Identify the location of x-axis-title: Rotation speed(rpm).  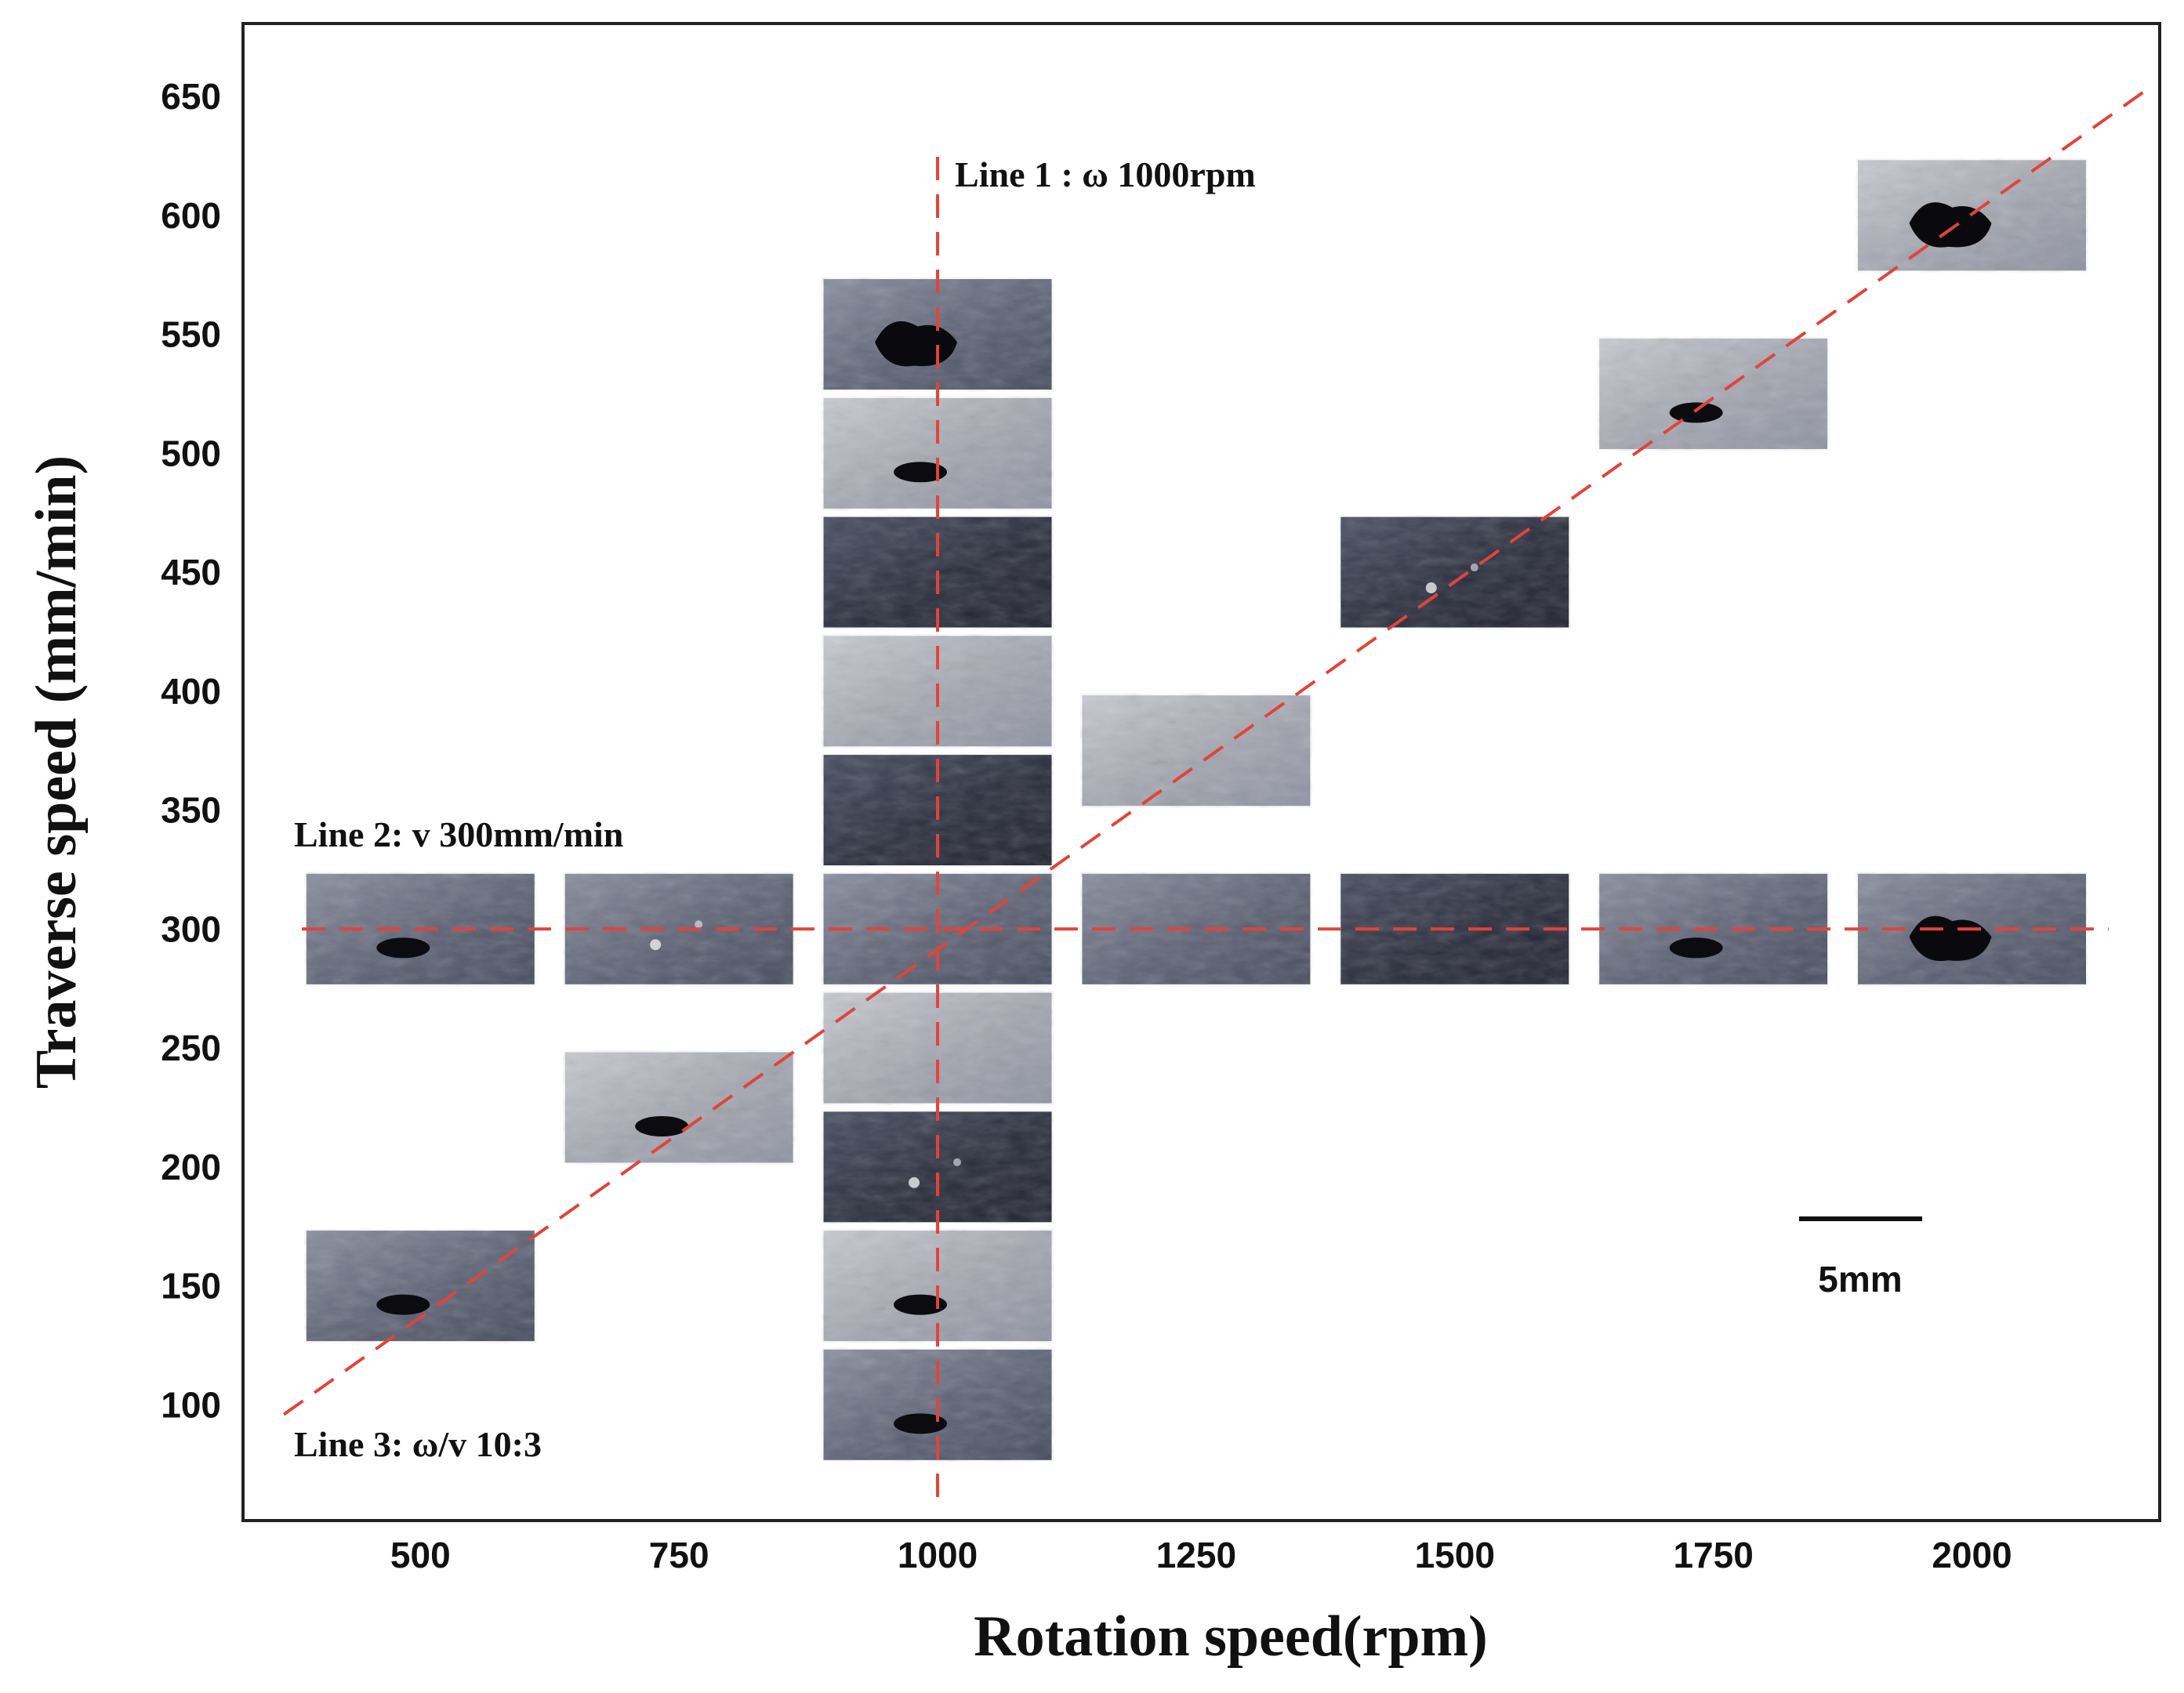
(1231, 1637).